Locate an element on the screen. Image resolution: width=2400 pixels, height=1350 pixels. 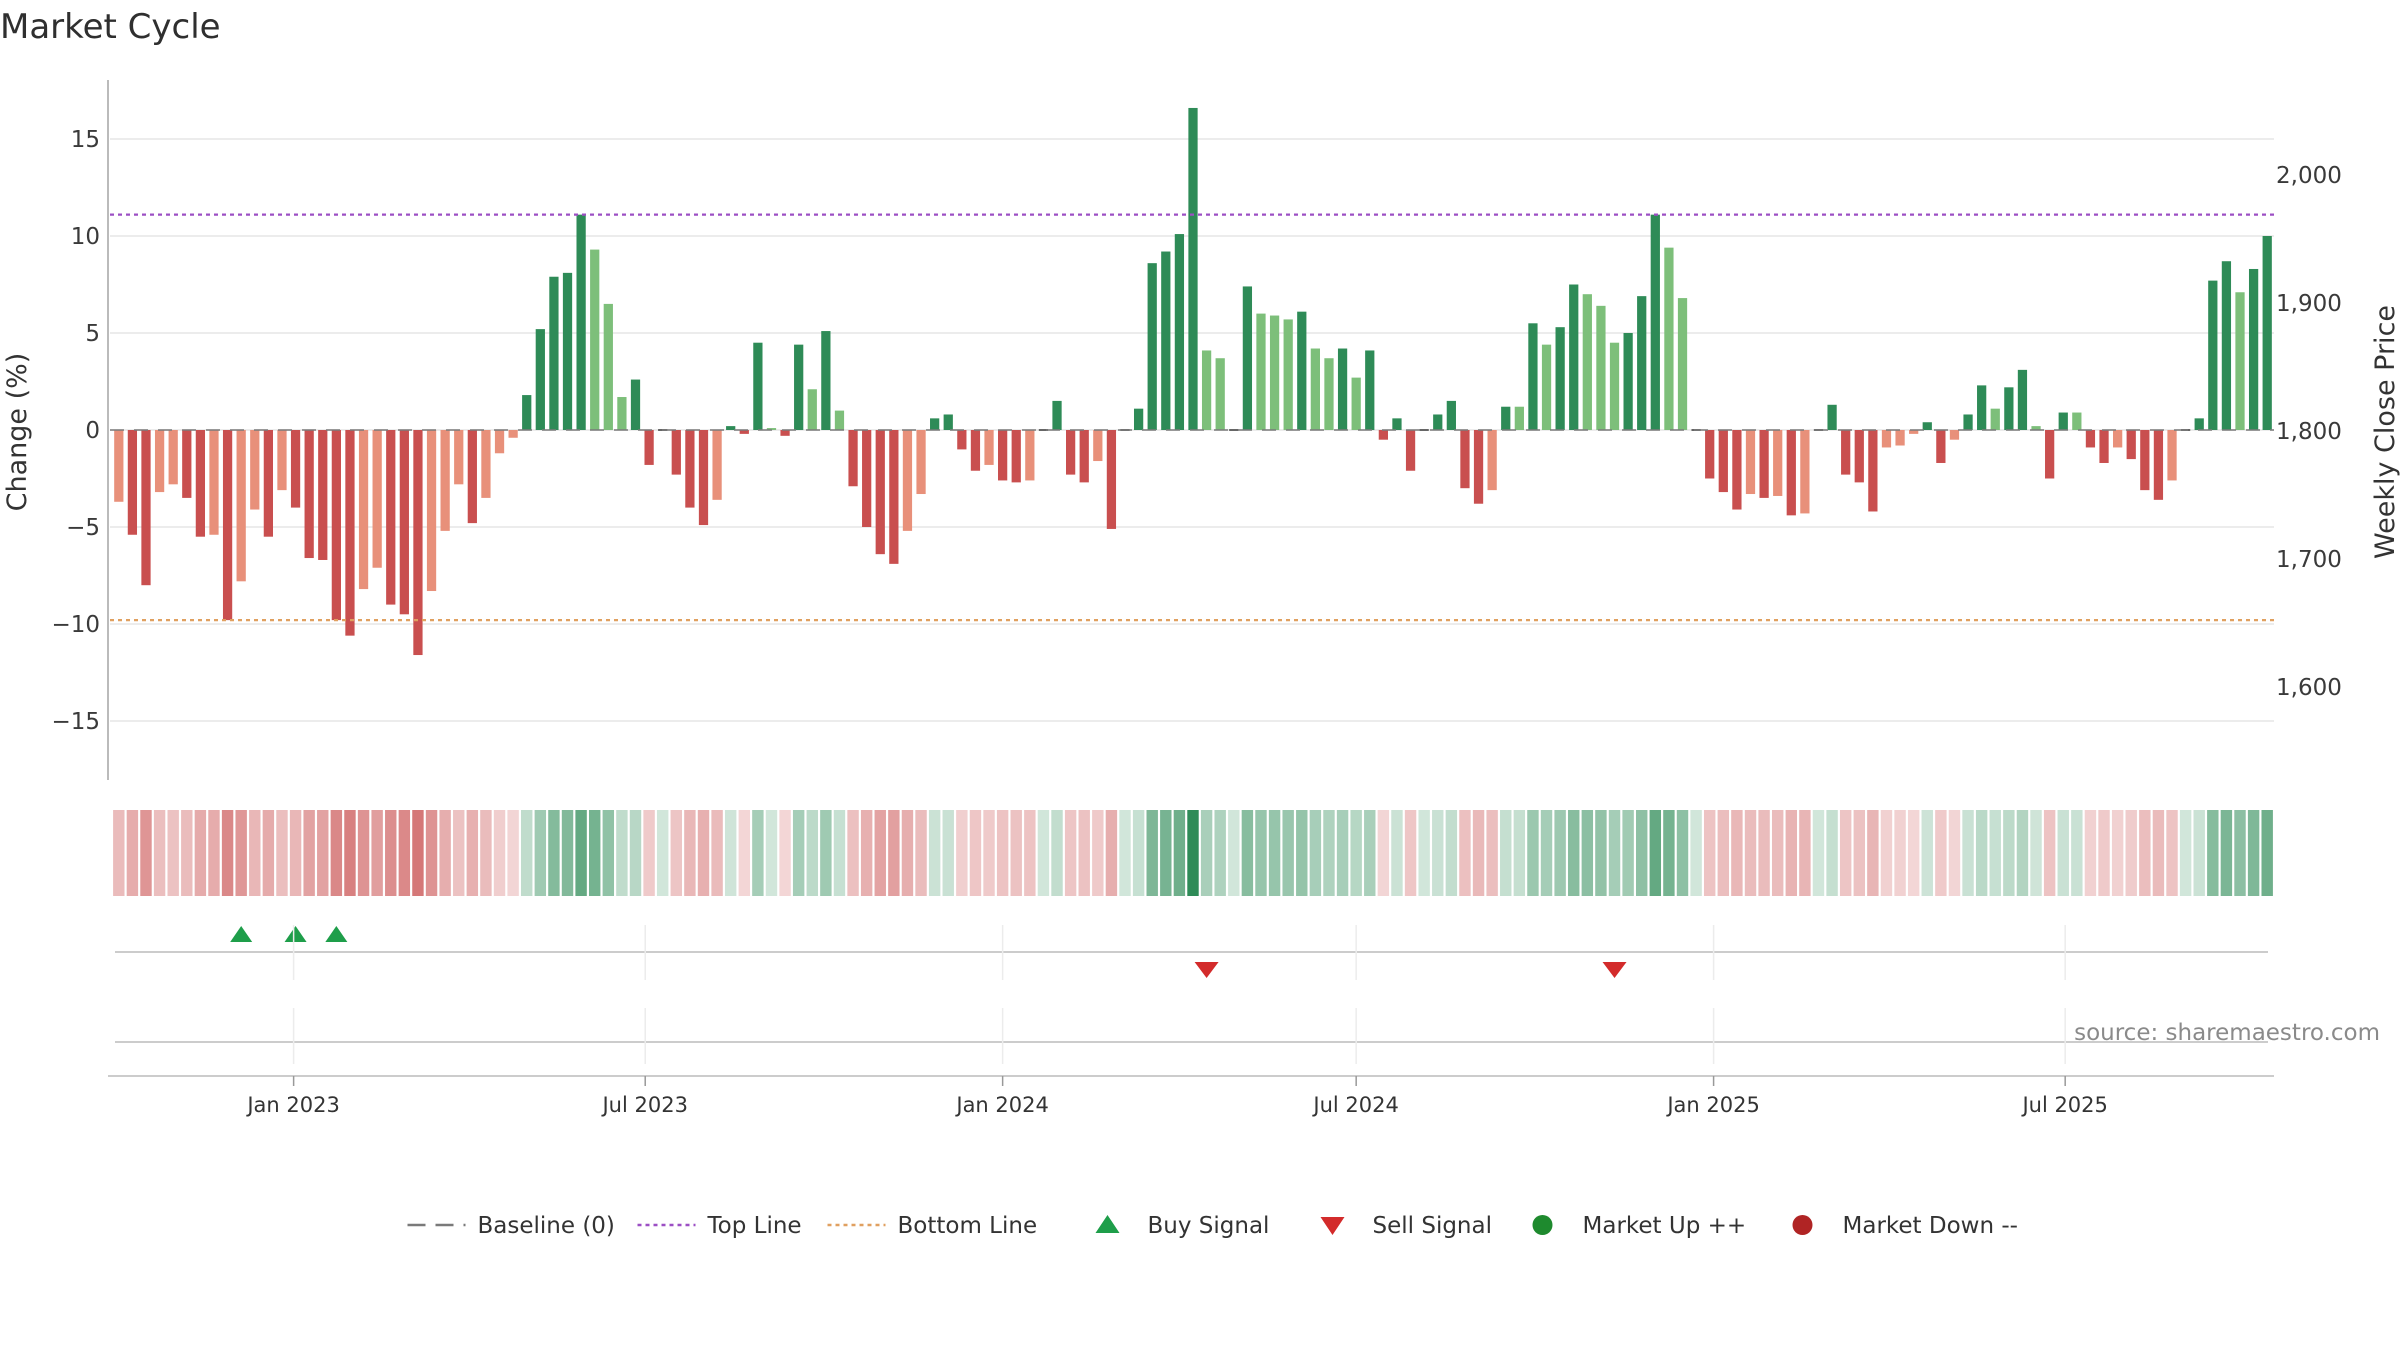
legend-up-icon is located at coordinates (1542, 1225).